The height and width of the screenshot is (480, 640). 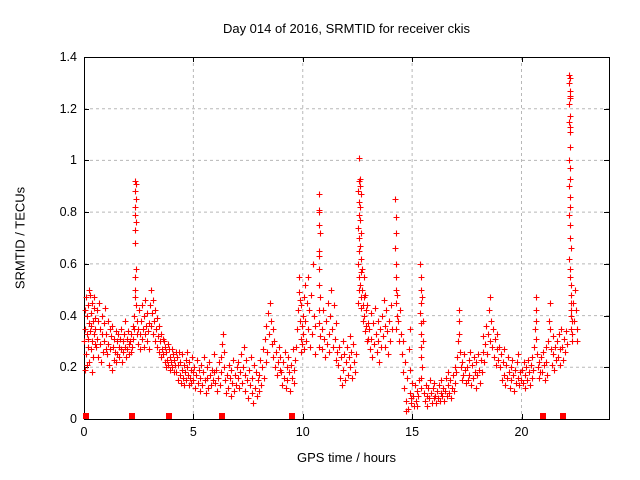 I want to click on x-tick-label: 20, so click(x=521, y=432).